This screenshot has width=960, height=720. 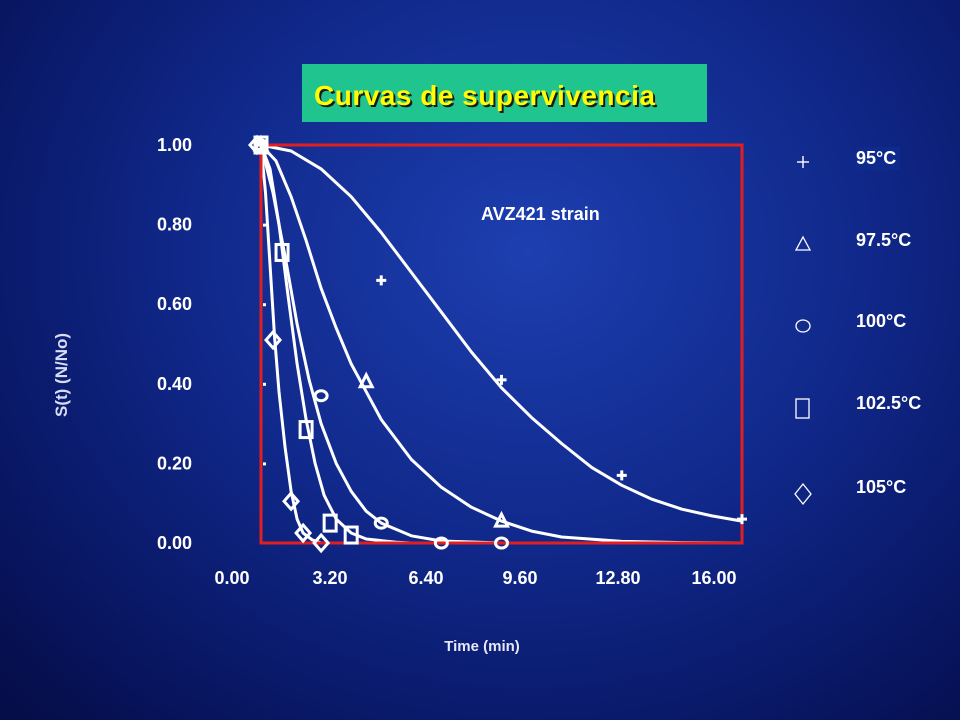 What do you see at coordinates (804, 407) in the screenshot?
I see `legend-square-icon` at bounding box center [804, 407].